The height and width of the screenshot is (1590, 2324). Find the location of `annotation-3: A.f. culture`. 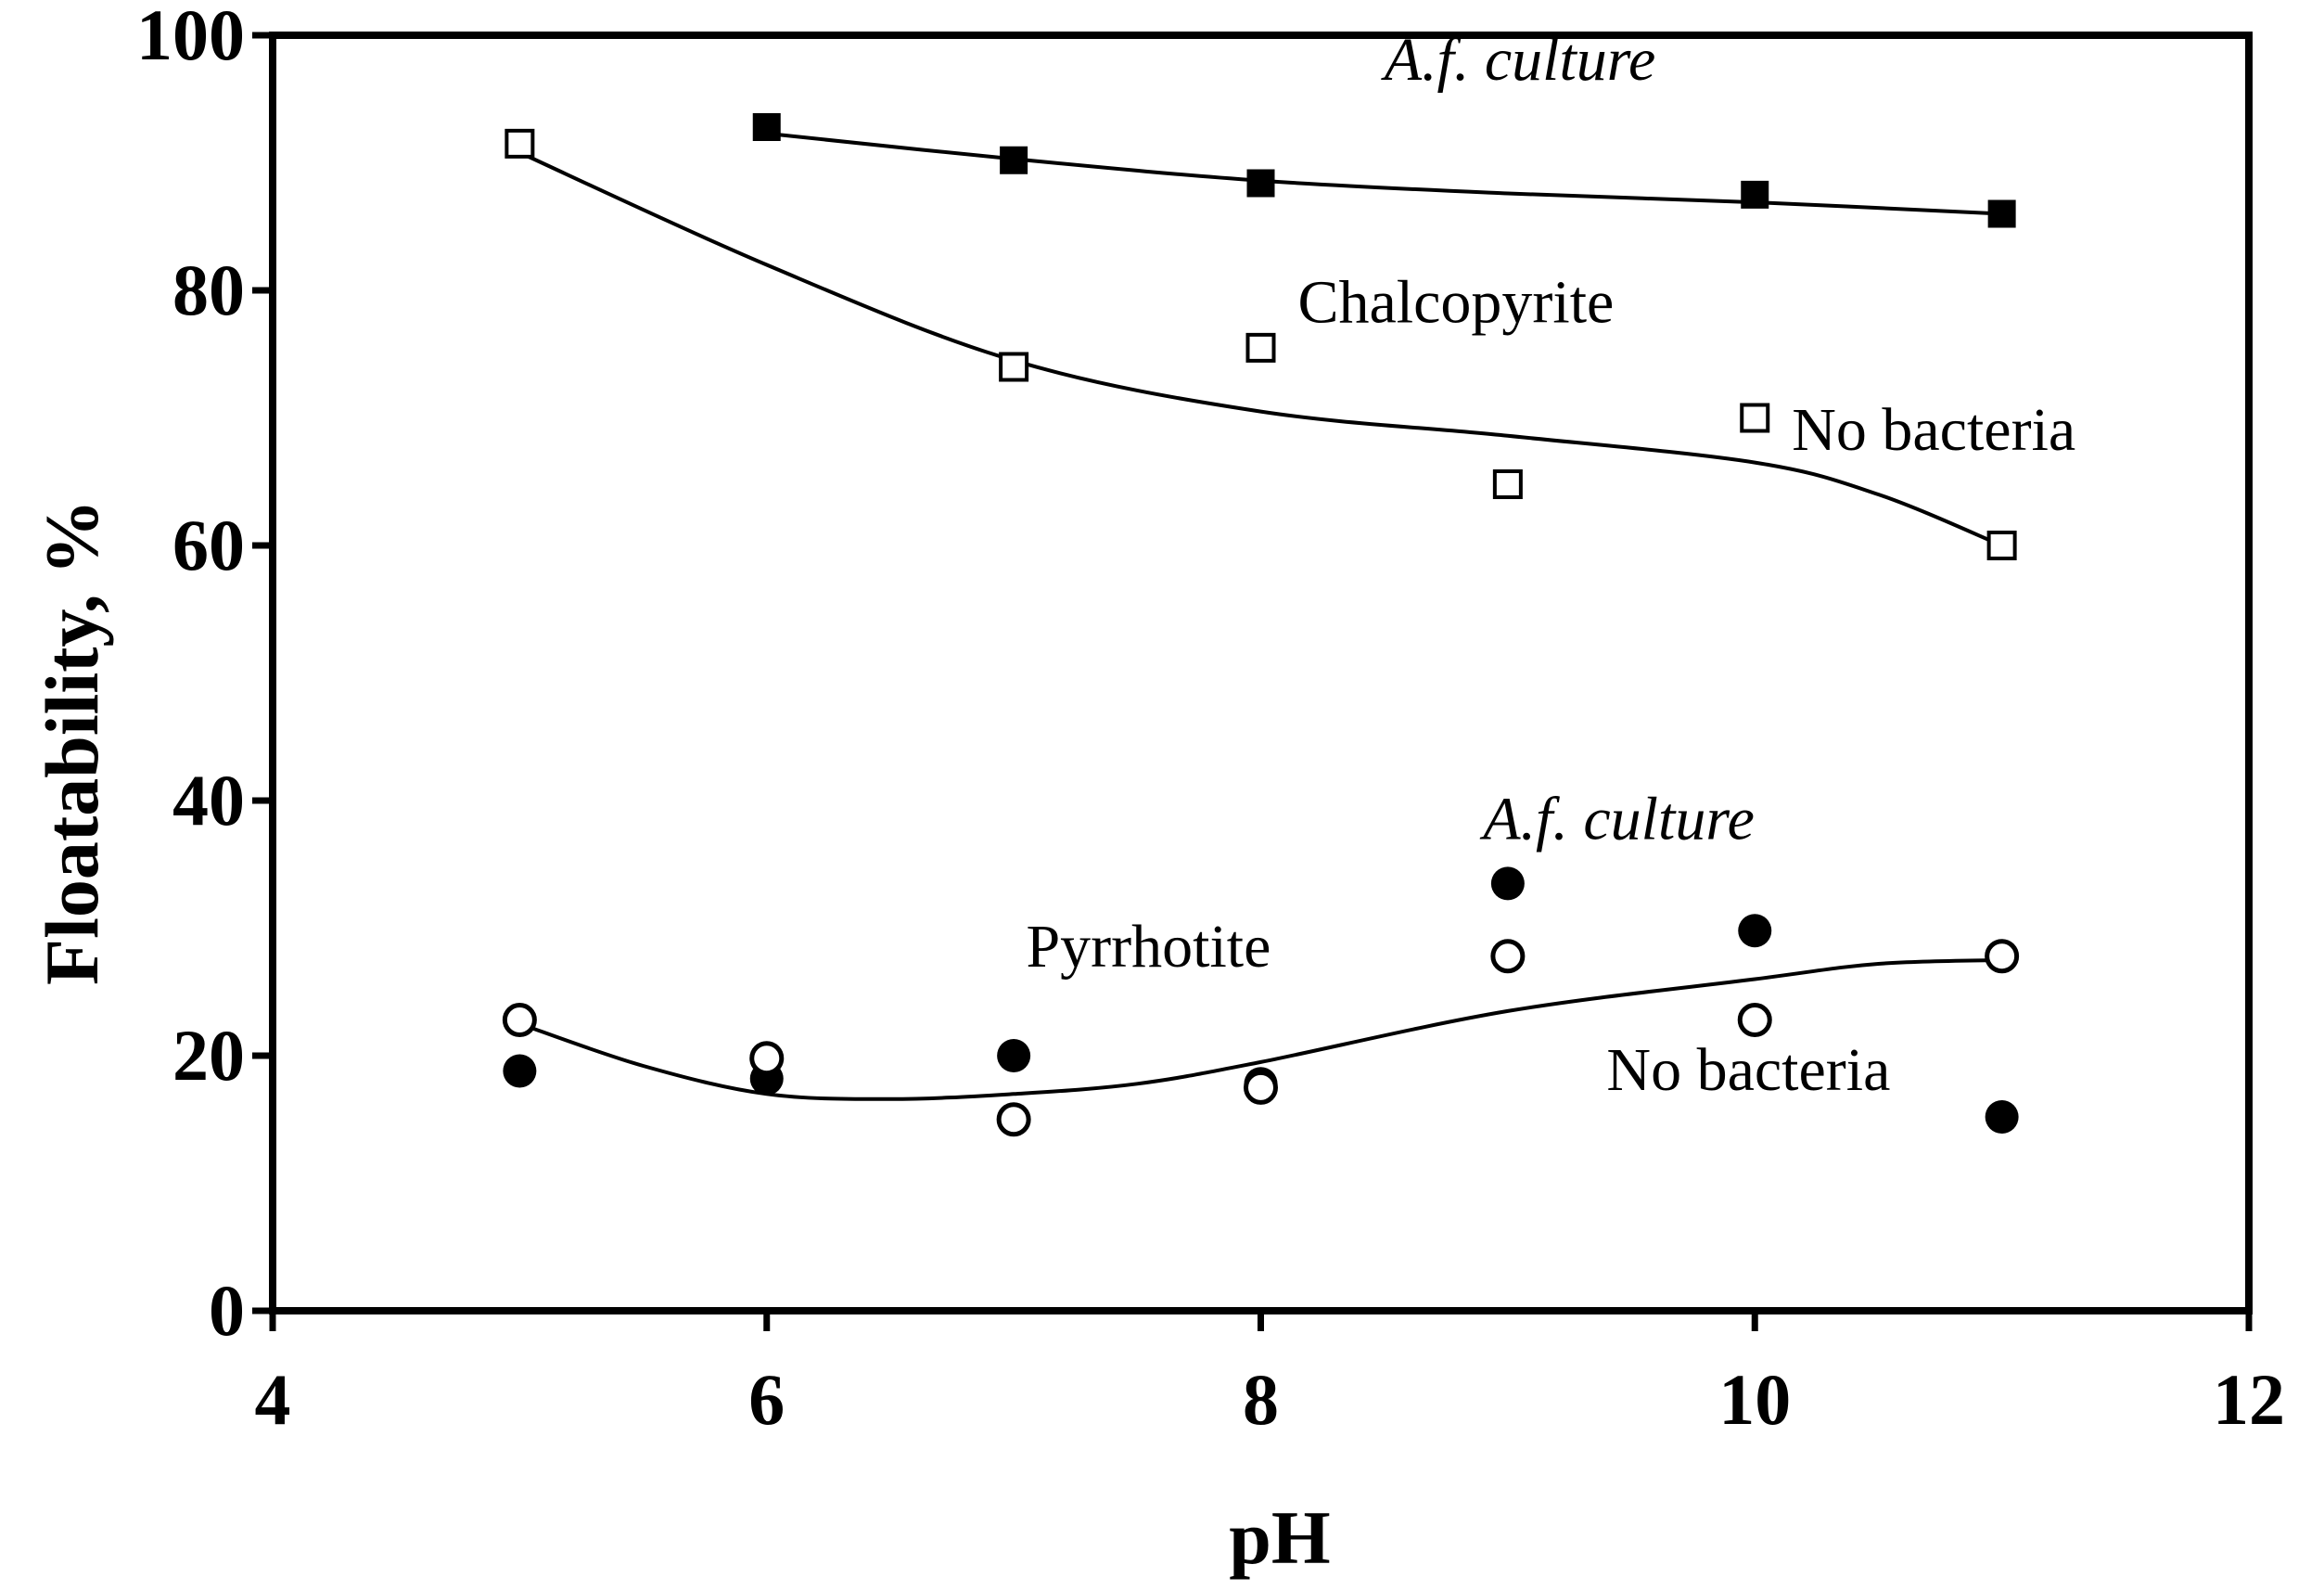

annotation-3: A.f. culture is located at coordinates (1617, 819).